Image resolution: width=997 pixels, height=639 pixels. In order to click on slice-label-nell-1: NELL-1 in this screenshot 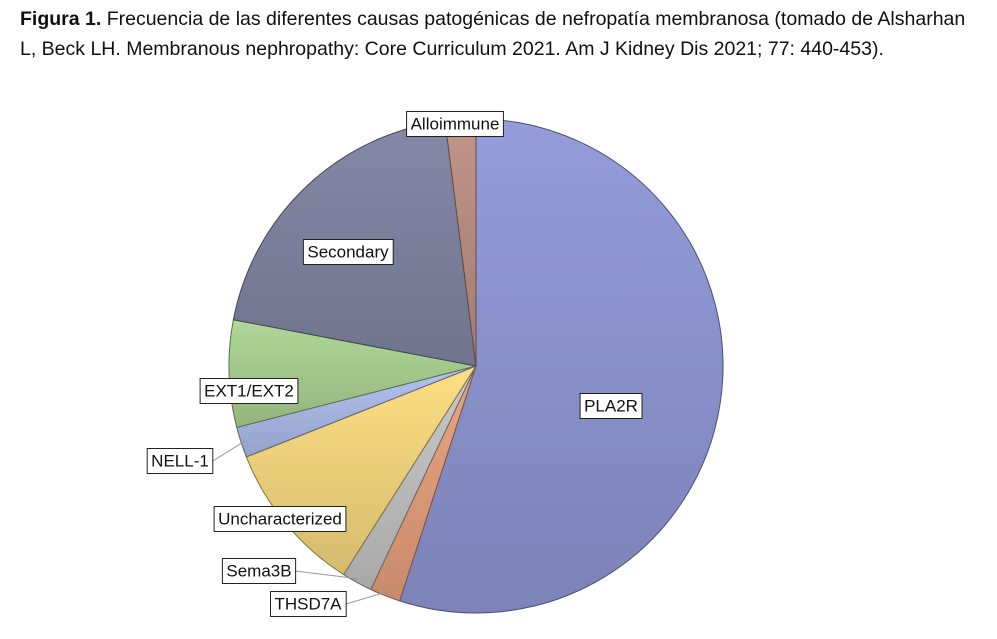, I will do `click(180, 461)`.